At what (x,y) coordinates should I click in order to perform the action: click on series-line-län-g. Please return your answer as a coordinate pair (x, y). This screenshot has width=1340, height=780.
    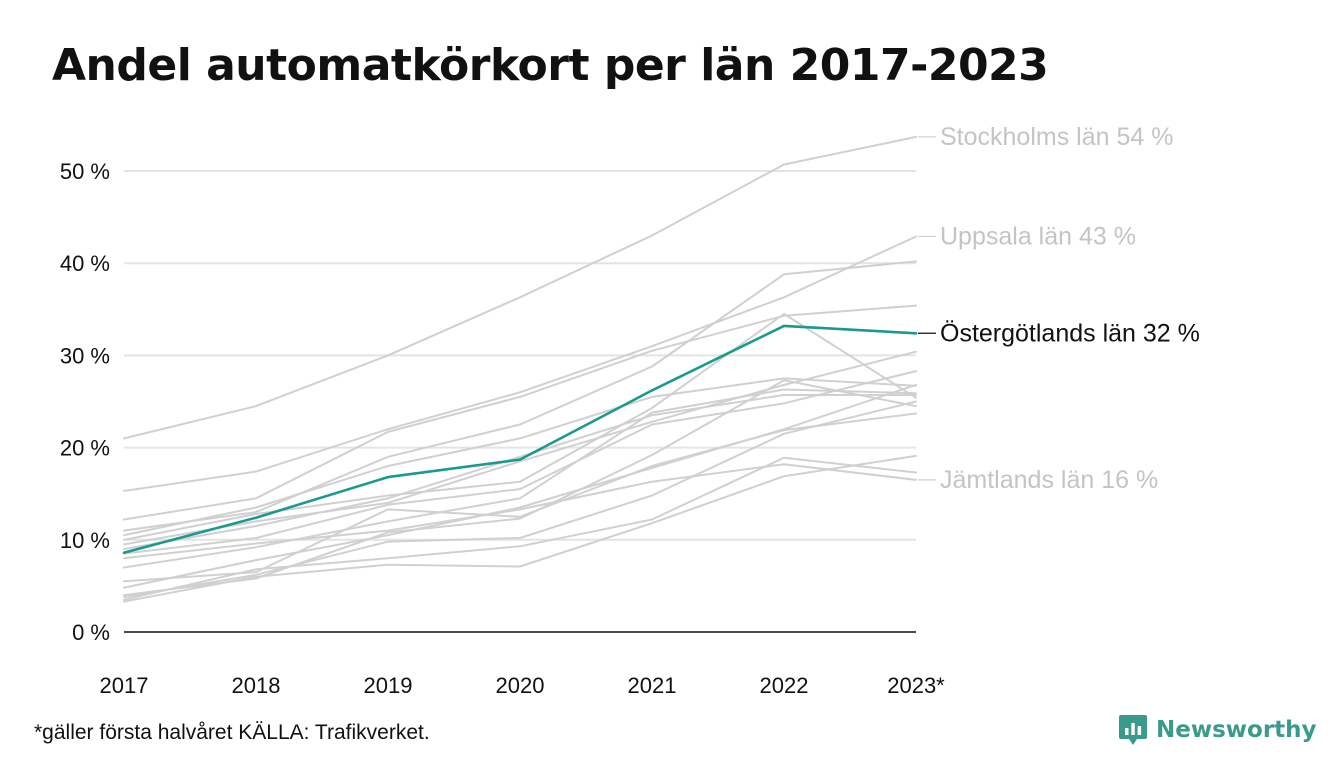
    Looking at the image, I should click on (520, 462).